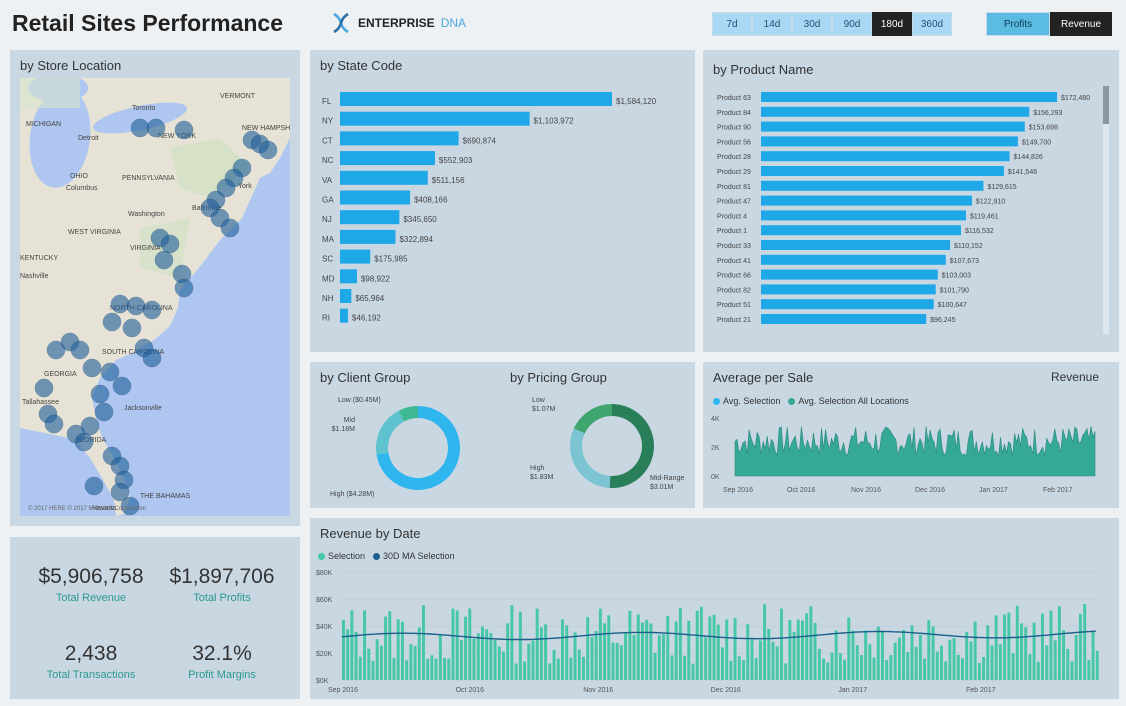  Describe the element at coordinates (892, 24) in the screenshot. I see `period-button-180d: 180d` at that location.